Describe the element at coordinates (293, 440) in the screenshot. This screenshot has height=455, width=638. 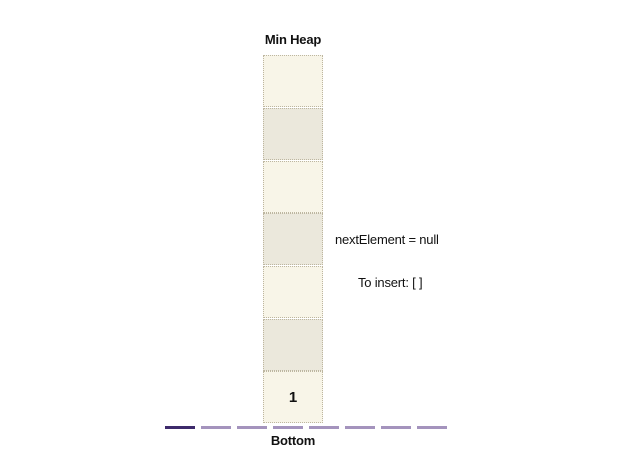
I see `heap-bottom-label: Bottom` at that location.